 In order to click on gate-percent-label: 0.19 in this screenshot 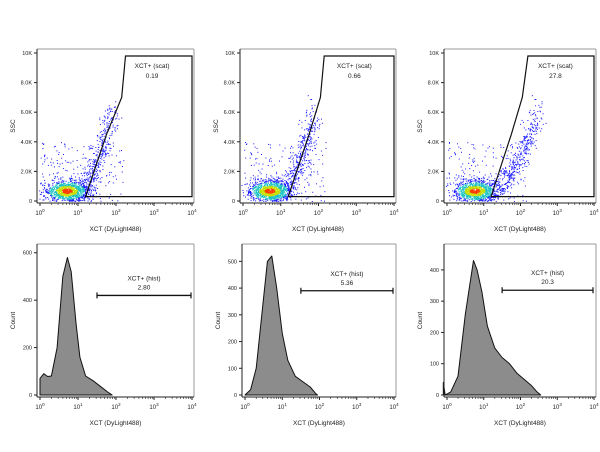, I will do `click(152, 76)`.